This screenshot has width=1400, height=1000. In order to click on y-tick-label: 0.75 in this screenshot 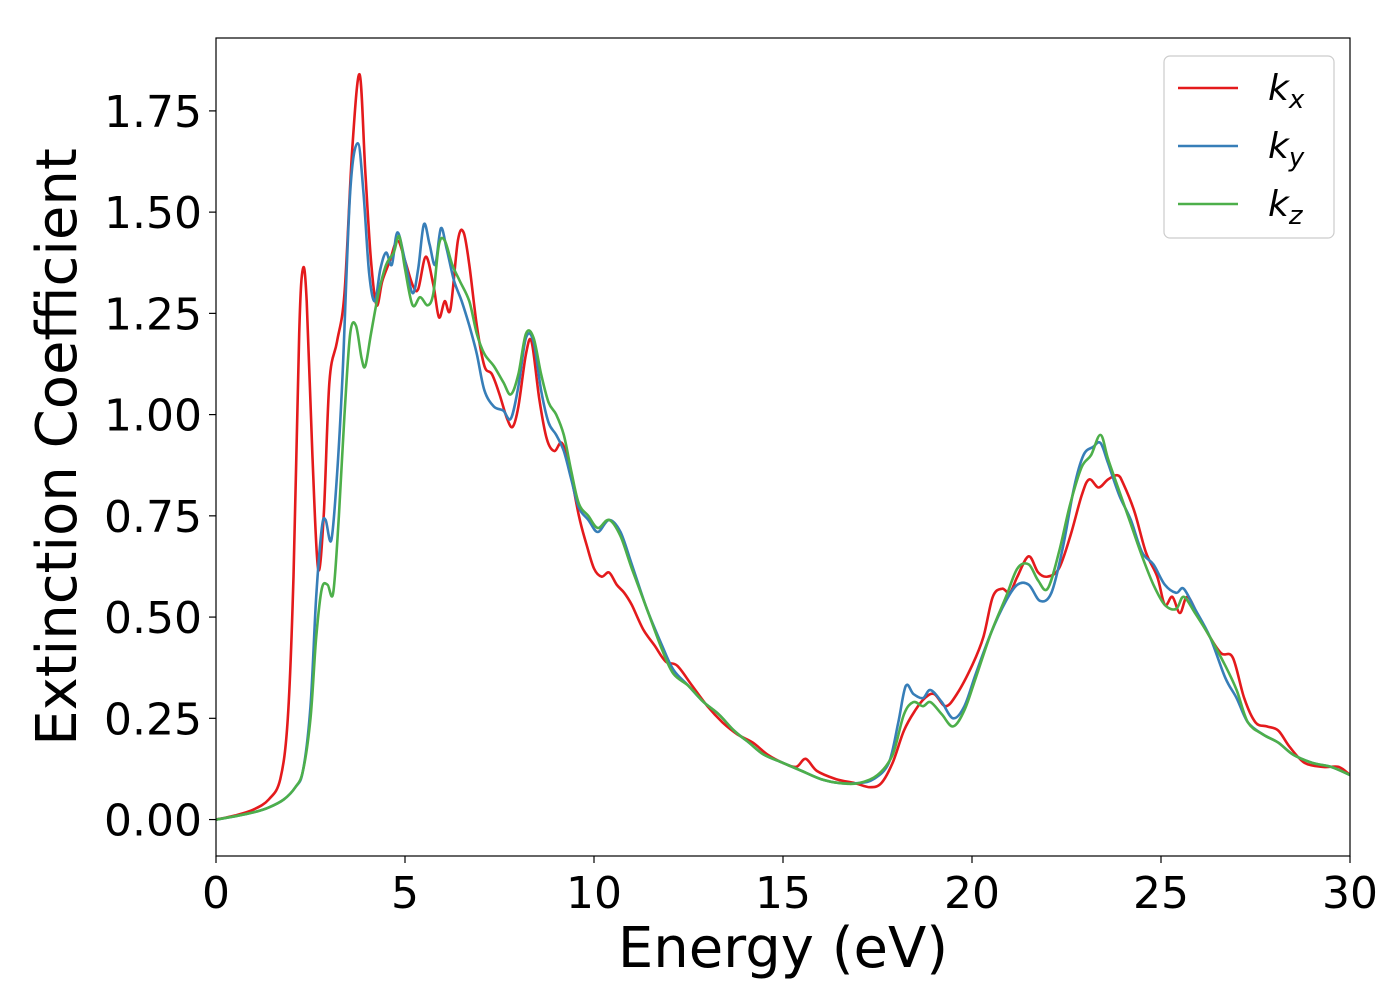, I will do `click(153, 517)`.